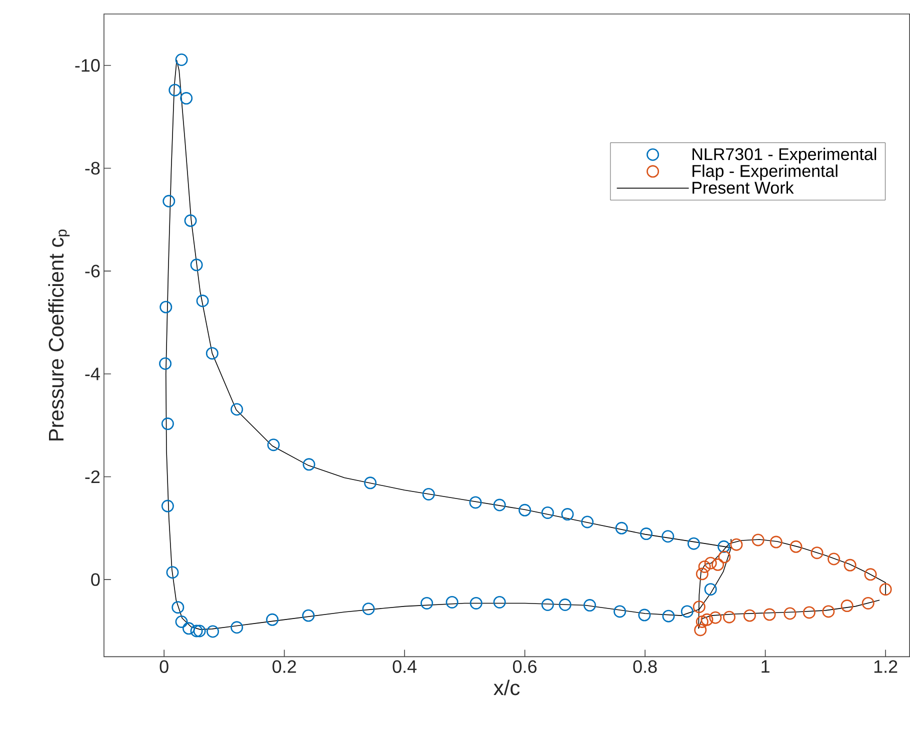 Image resolution: width=910 pixels, height=731 pixels. What do you see at coordinates (59, 335) in the screenshot?
I see `y-axis-title: Pressure Coefficient c$_{p}$` at bounding box center [59, 335].